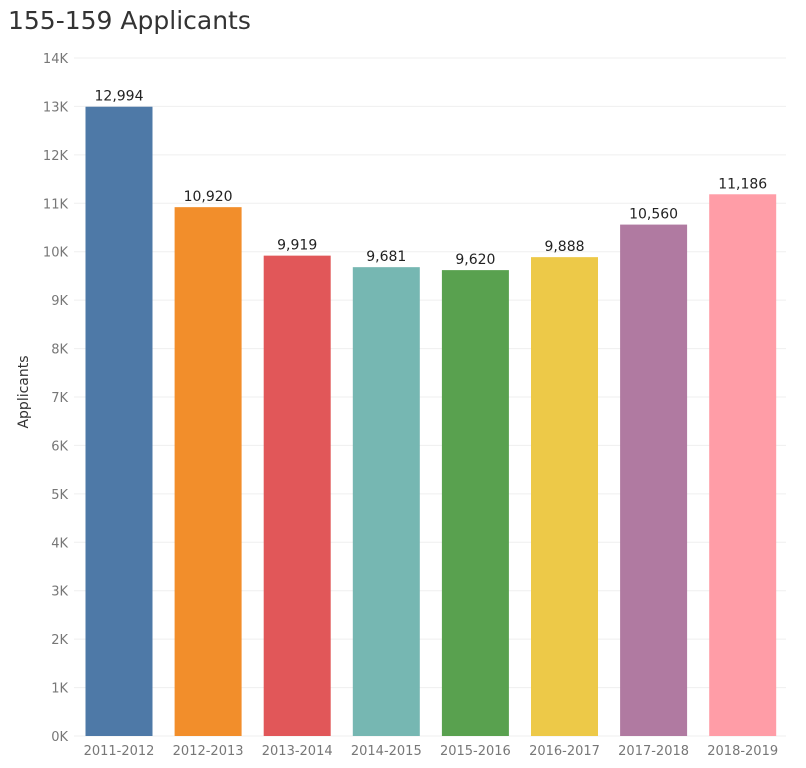 This screenshot has height=768, width=806. Describe the element at coordinates (297, 246) in the screenshot. I see `data-label-2013-2014: 9,919` at that location.